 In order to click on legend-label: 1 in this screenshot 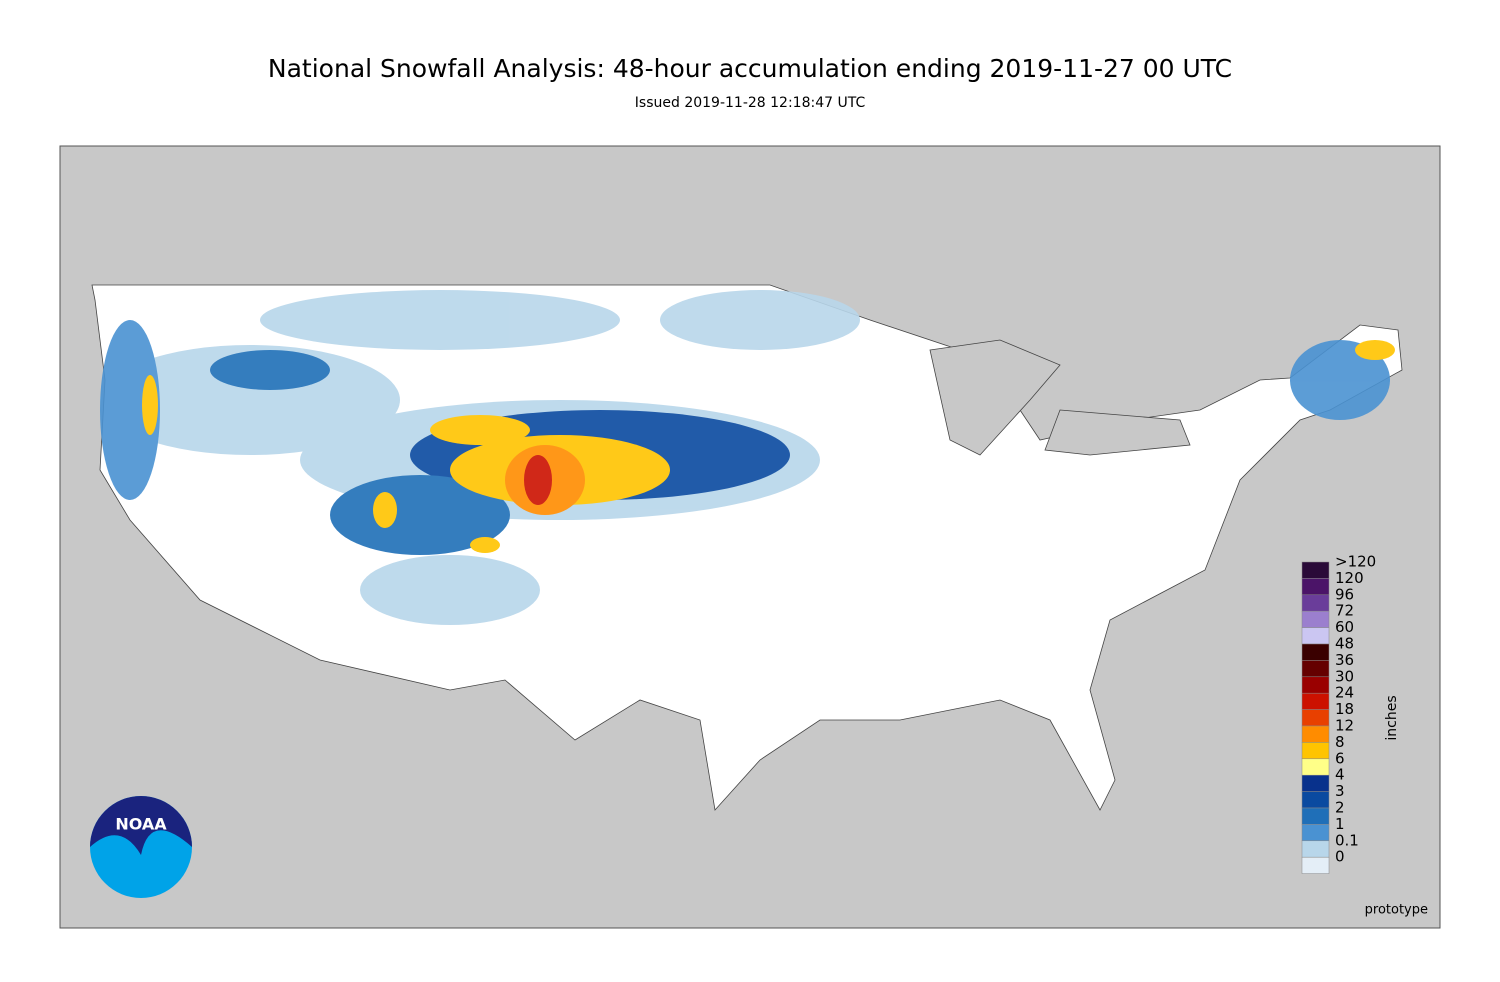, I will do `click(1340, 824)`.